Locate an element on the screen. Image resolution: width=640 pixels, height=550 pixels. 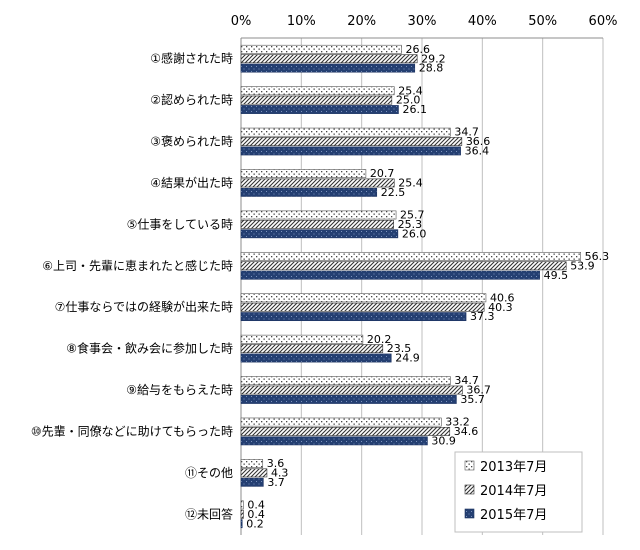
data-label: 26.0 is located at coordinates (414, 233).